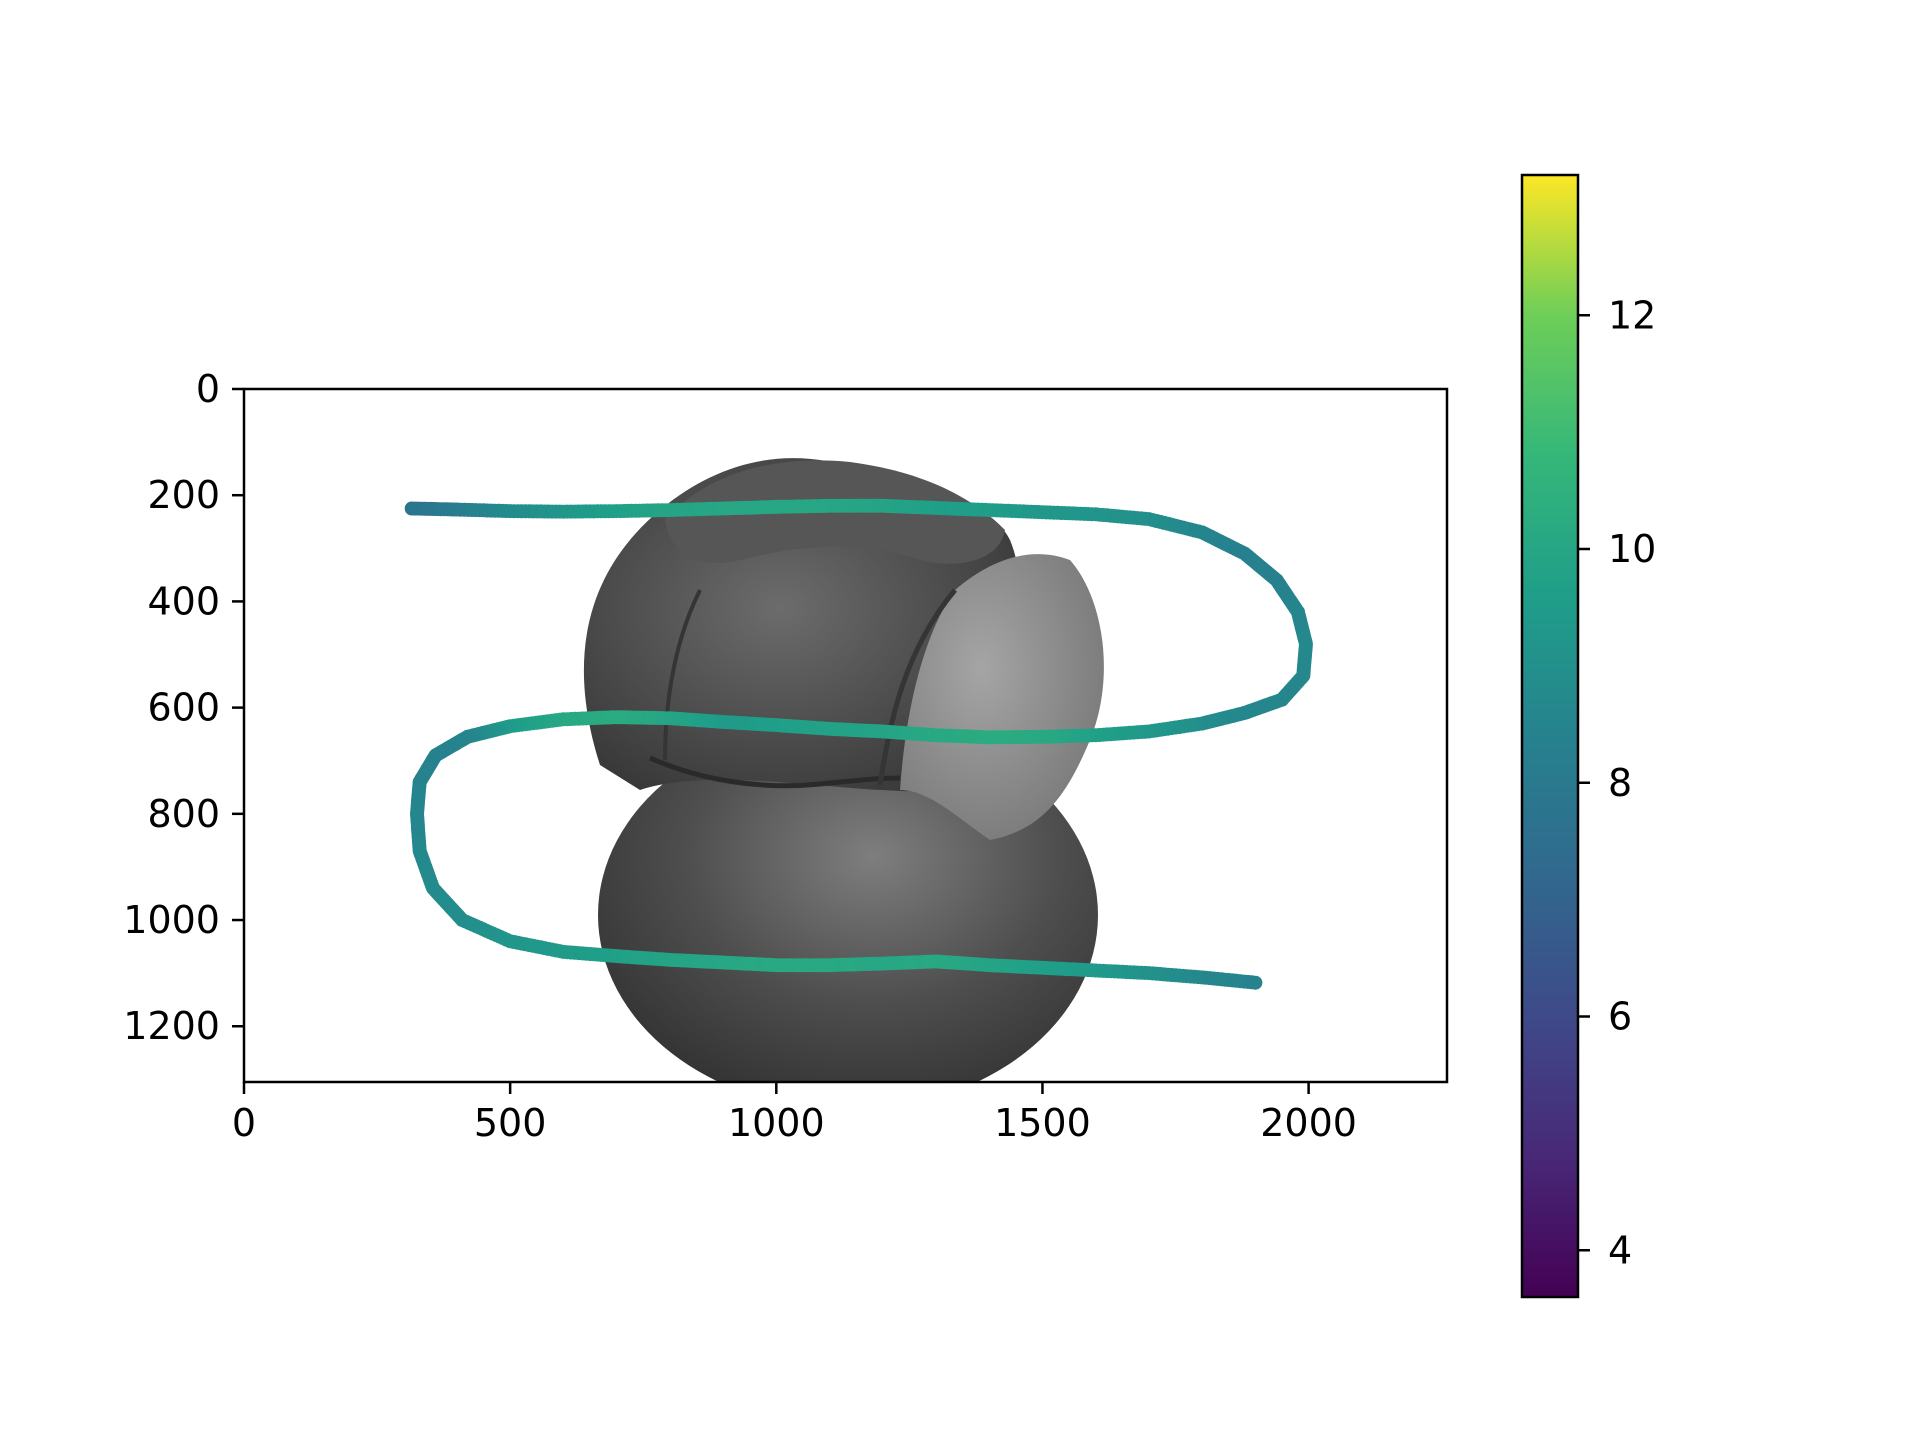 The width and height of the screenshot is (1920, 1440). Describe the element at coordinates (1255, 982) in the screenshot. I see `trajectory-point` at that location.